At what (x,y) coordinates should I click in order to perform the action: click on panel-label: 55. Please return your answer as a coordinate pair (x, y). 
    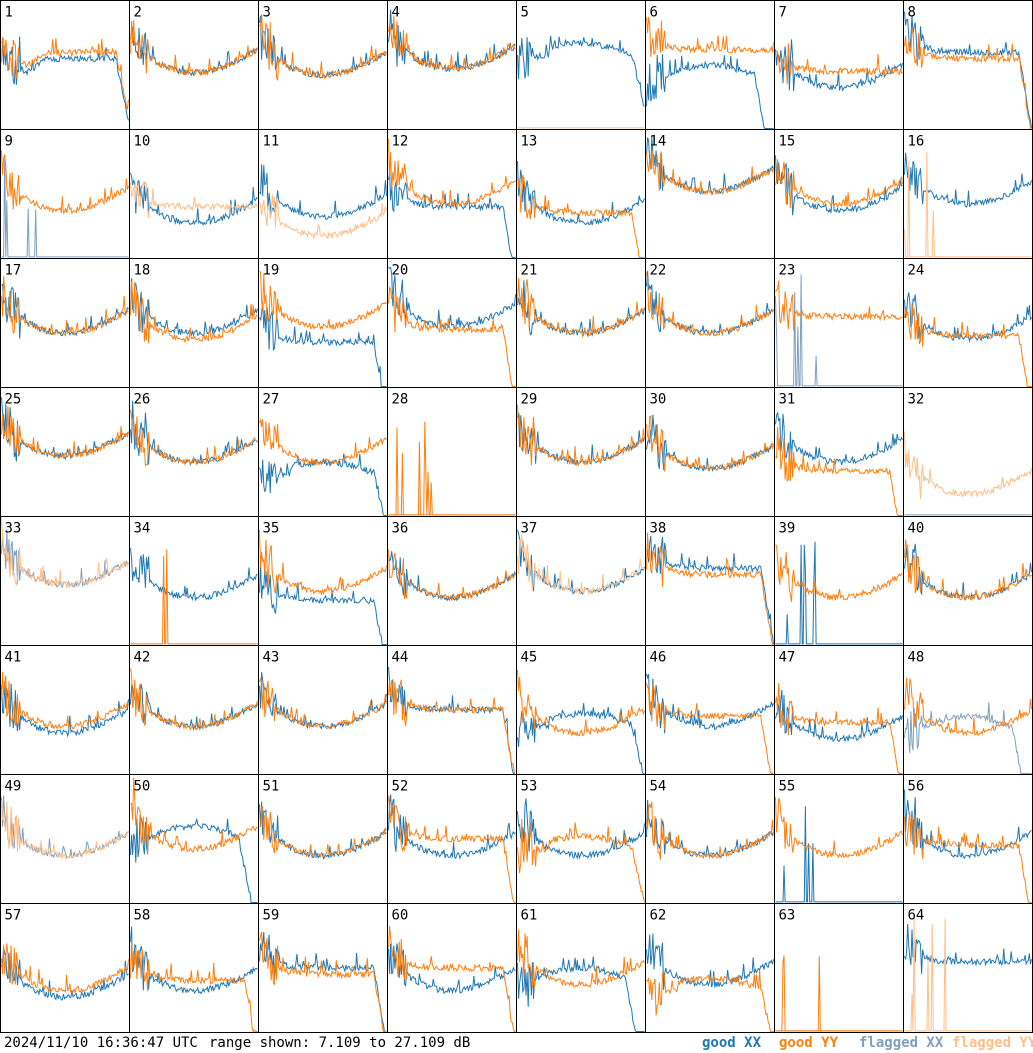
    Looking at the image, I should click on (787, 787).